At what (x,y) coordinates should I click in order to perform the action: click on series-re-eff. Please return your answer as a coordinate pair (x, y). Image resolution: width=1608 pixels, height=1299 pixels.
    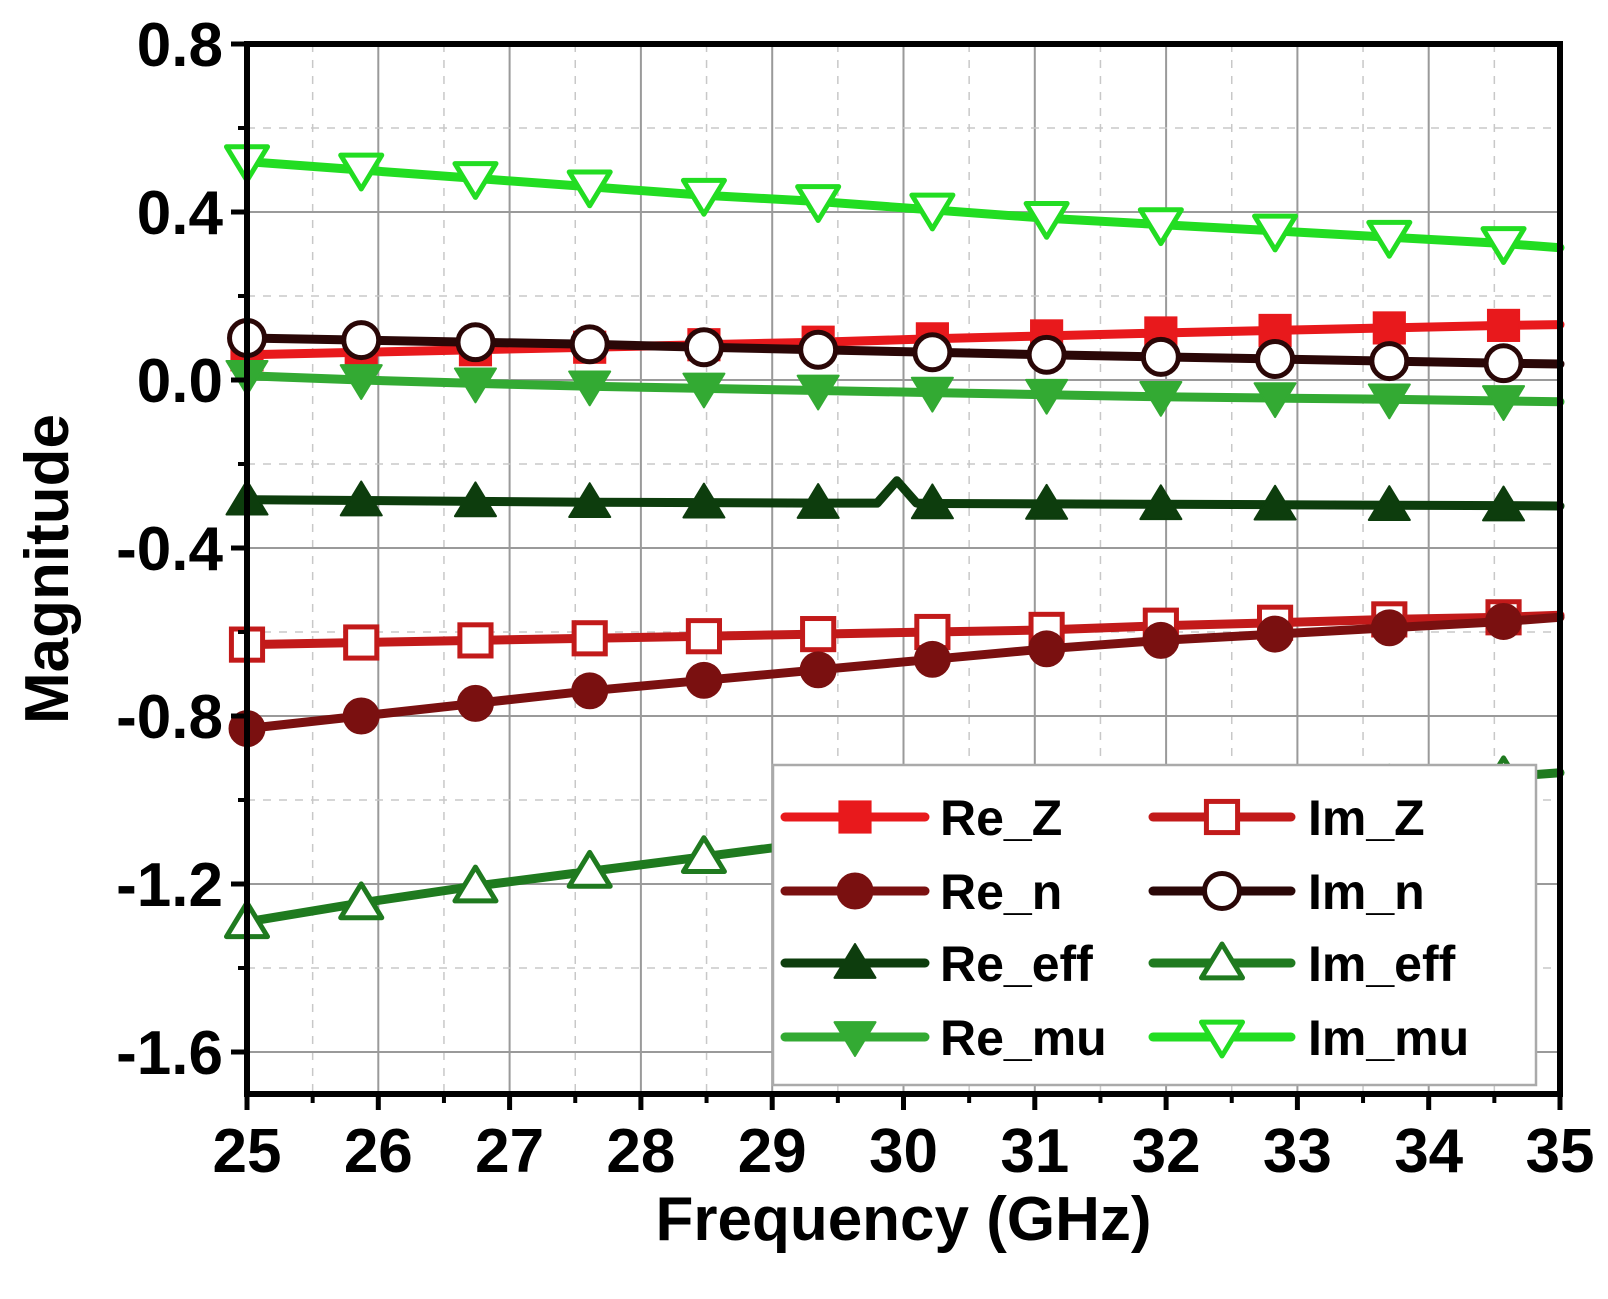
    Looking at the image, I should click on (895, 499).